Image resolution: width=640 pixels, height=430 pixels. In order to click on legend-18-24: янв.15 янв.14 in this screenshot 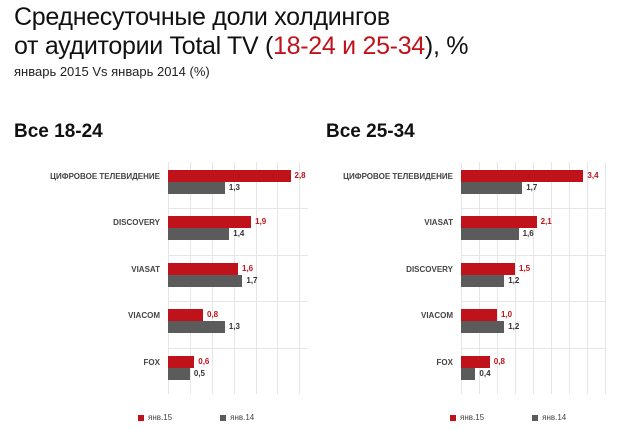, I will do `click(220, 417)`.